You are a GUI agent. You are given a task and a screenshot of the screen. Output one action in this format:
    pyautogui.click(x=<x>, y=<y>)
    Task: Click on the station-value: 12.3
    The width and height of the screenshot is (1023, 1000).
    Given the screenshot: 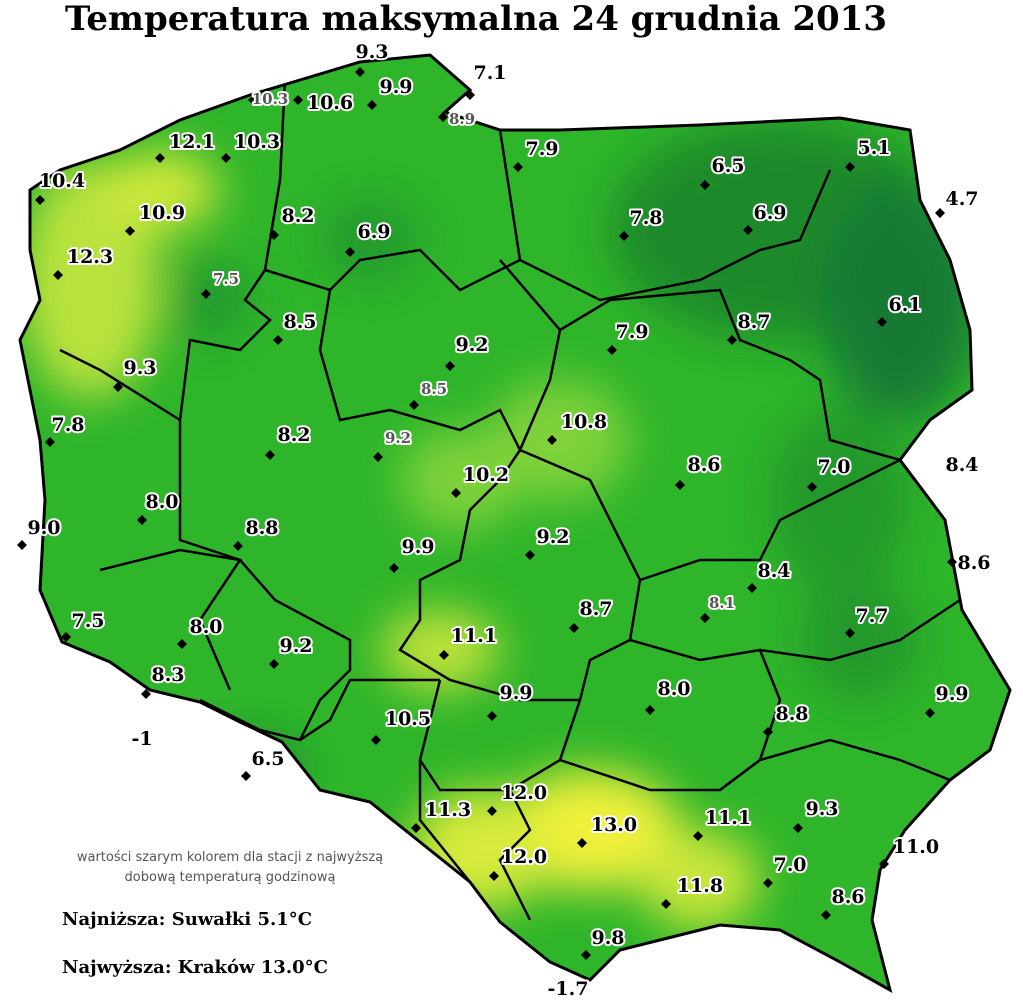 What is the action you would take?
    pyautogui.click(x=90, y=257)
    